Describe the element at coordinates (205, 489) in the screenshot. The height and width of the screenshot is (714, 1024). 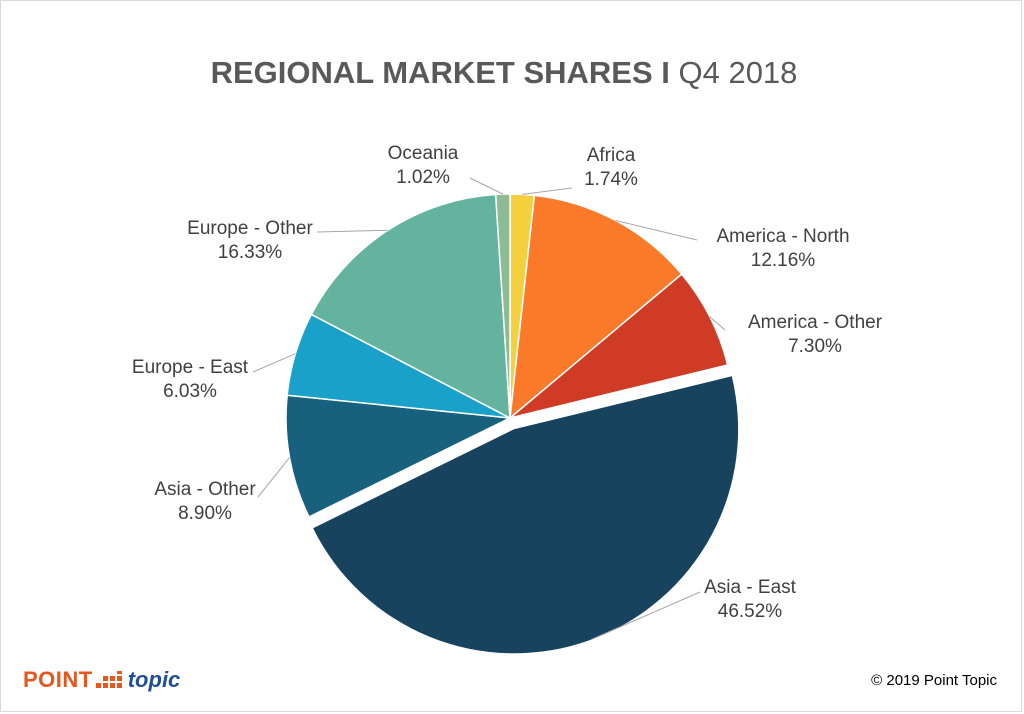
I see `slice-label: Asia - Other` at that location.